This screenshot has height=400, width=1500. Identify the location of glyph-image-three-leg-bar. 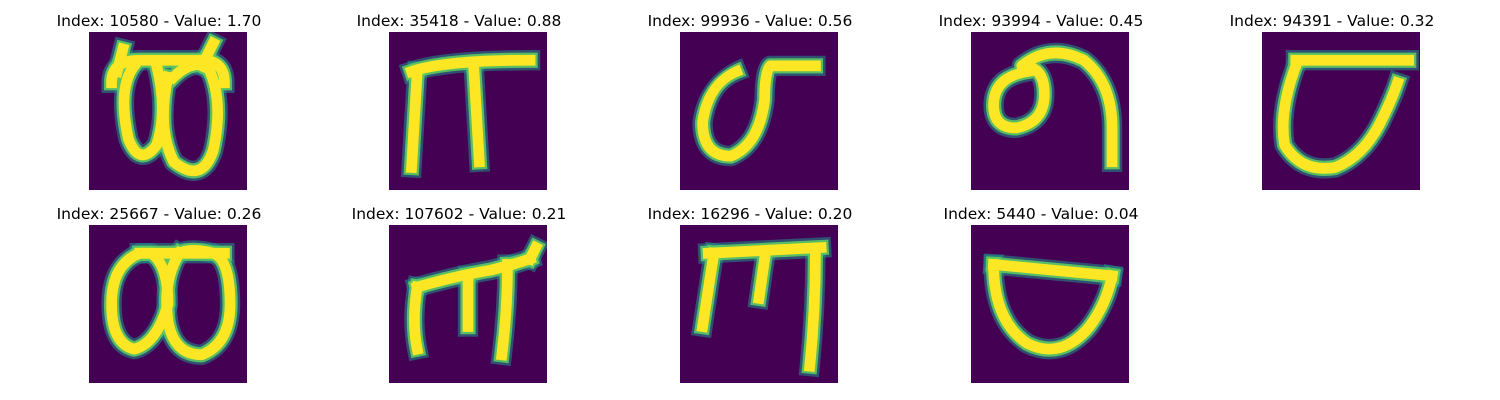
(468, 304).